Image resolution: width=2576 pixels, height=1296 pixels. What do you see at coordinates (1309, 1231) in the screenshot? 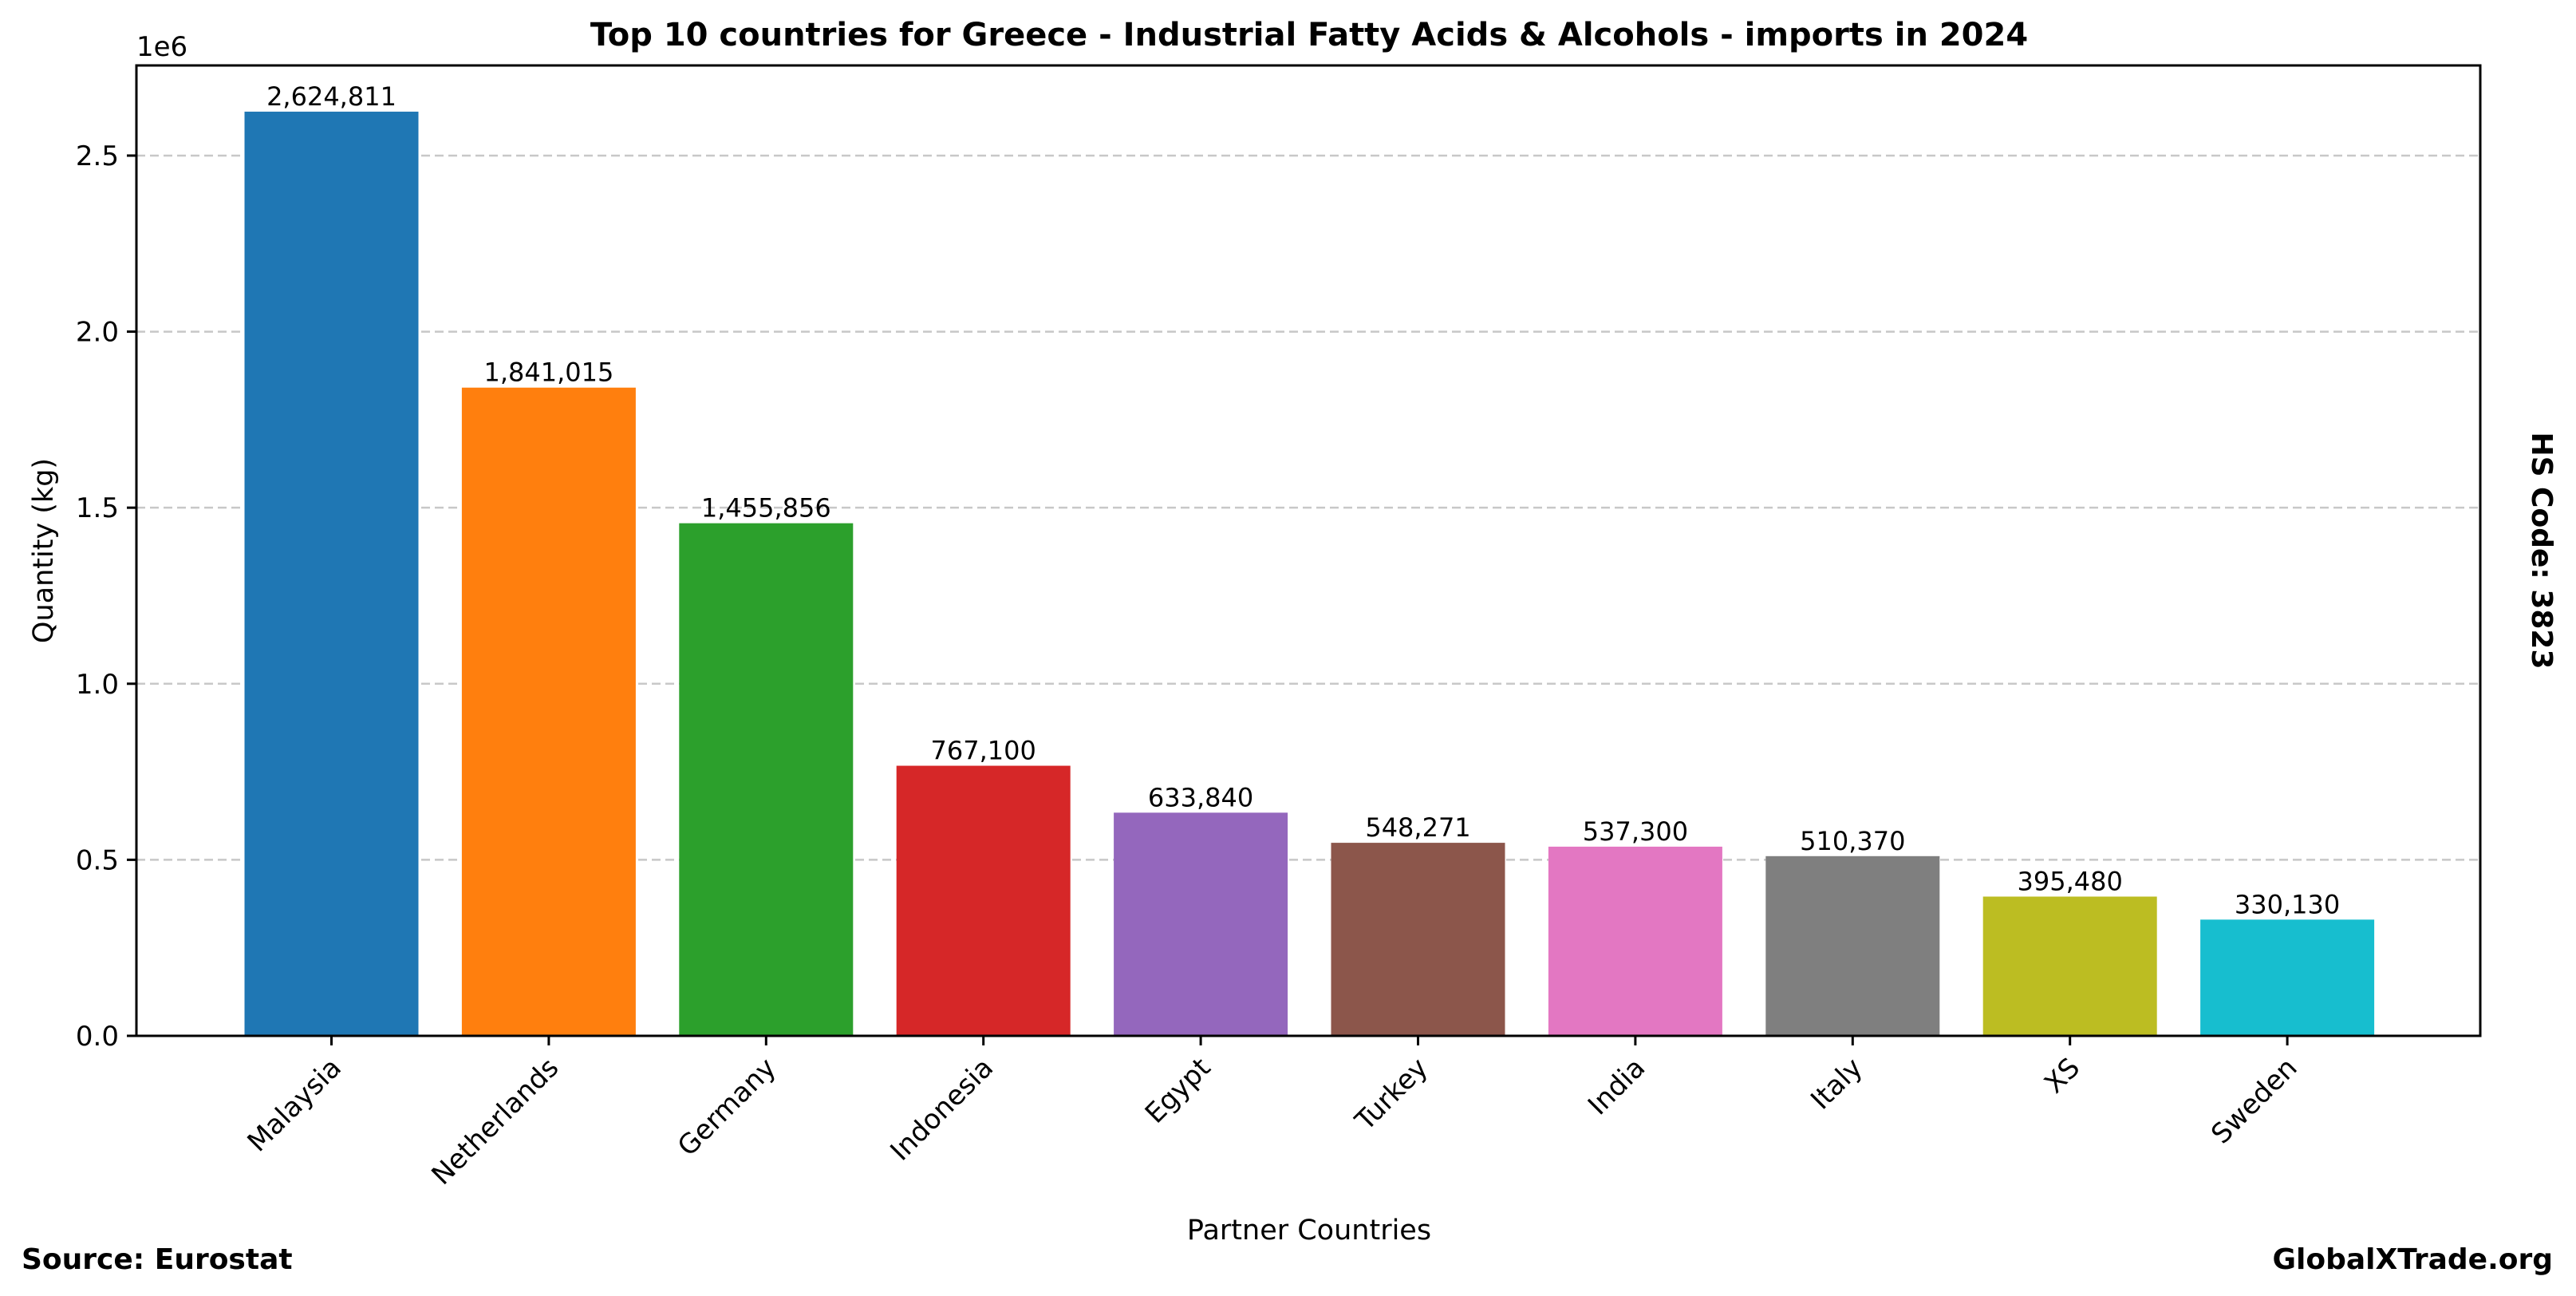
I see `x-axis-label: Partner Countries` at bounding box center [1309, 1231].